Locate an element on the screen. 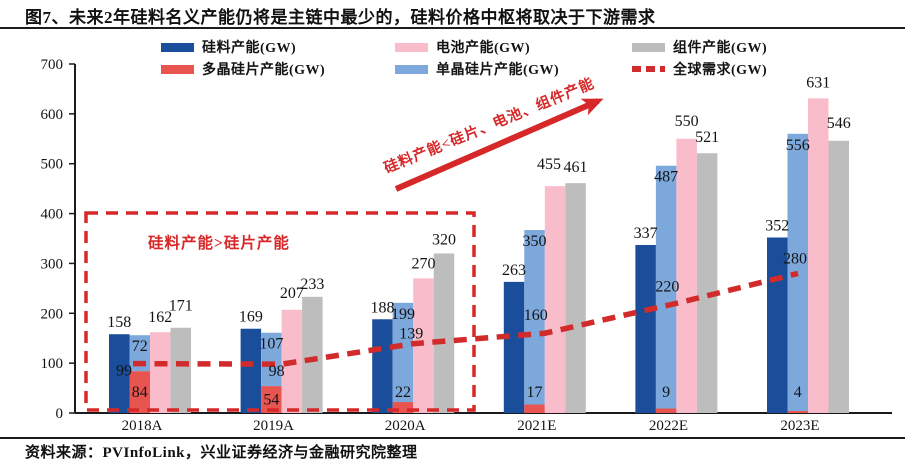 This screenshot has width=905, height=464. value-label: 72 is located at coordinates (140, 346).